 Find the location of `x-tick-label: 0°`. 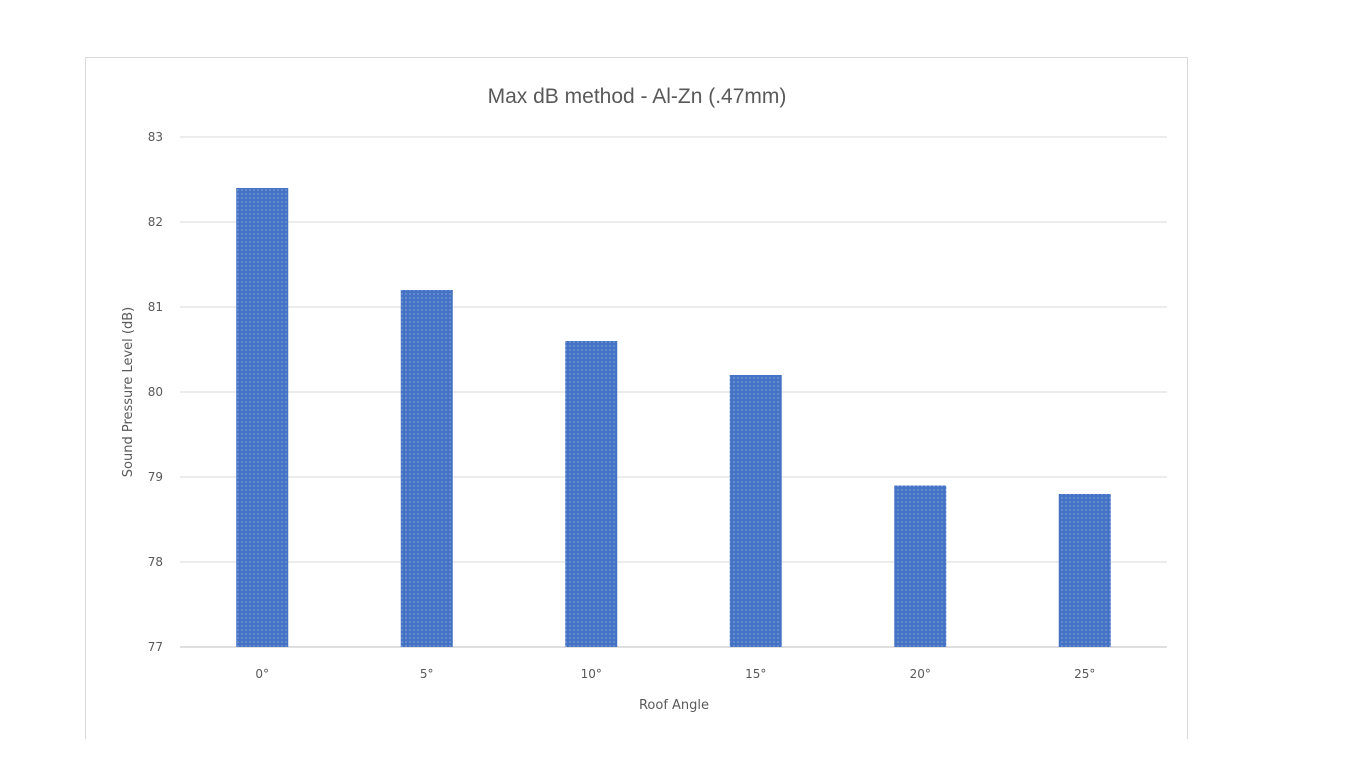

x-tick-label: 0° is located at coordinates (262, 674).